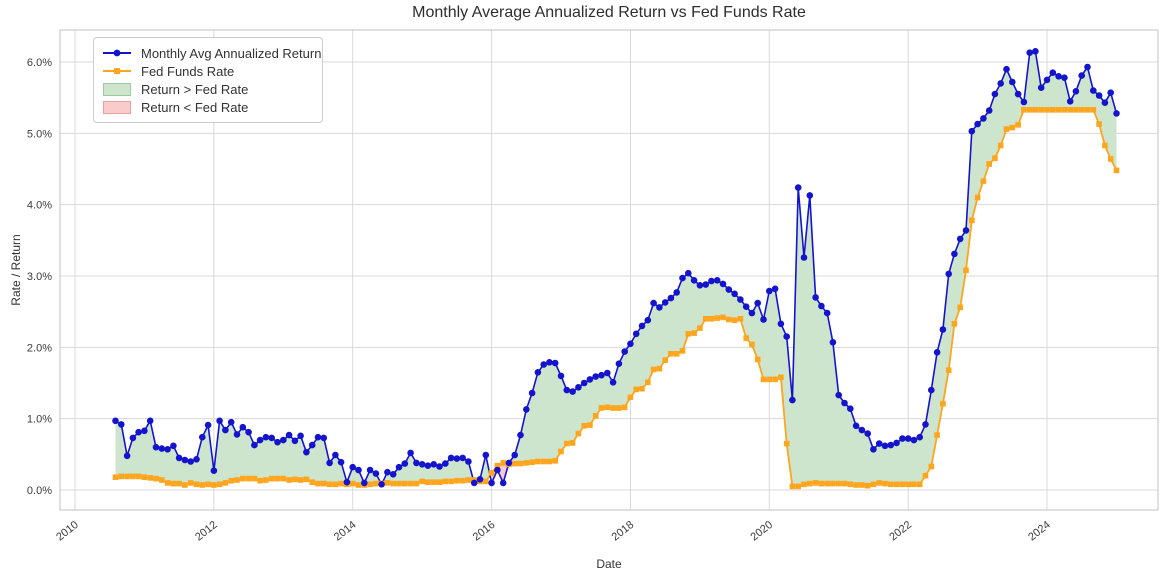 This screenshot has height=578, width=1170. I want to click on y-tick-label: 5.0%, so click(39, 134).